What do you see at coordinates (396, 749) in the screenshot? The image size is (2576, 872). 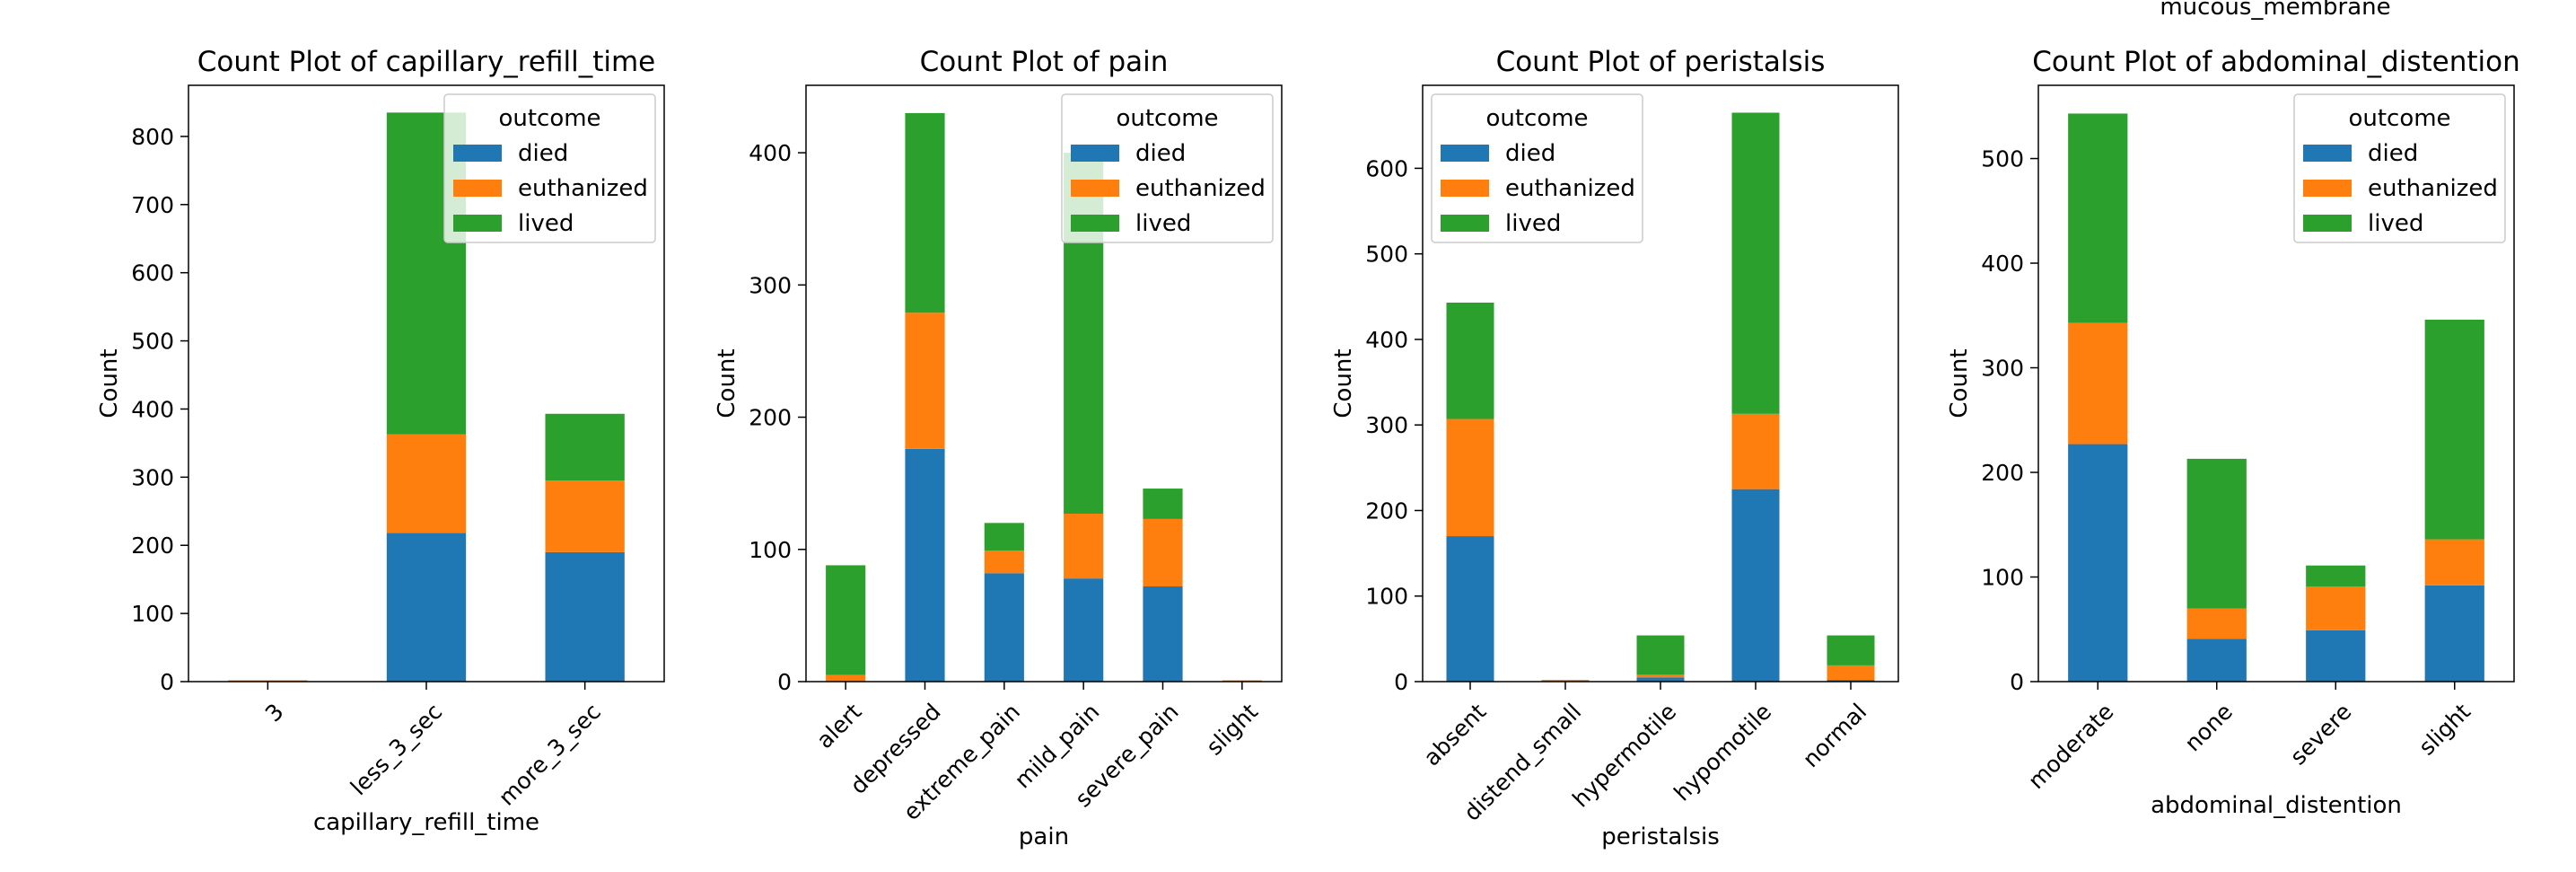 I see `x-tick-label: less_3_sec` at bounding box center [396, 749].